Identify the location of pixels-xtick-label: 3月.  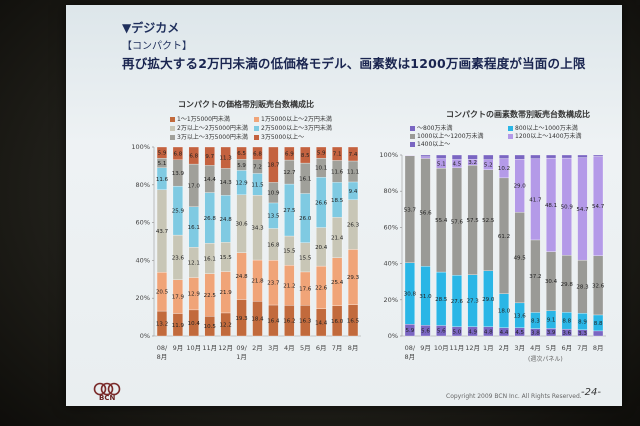
(519, 348).